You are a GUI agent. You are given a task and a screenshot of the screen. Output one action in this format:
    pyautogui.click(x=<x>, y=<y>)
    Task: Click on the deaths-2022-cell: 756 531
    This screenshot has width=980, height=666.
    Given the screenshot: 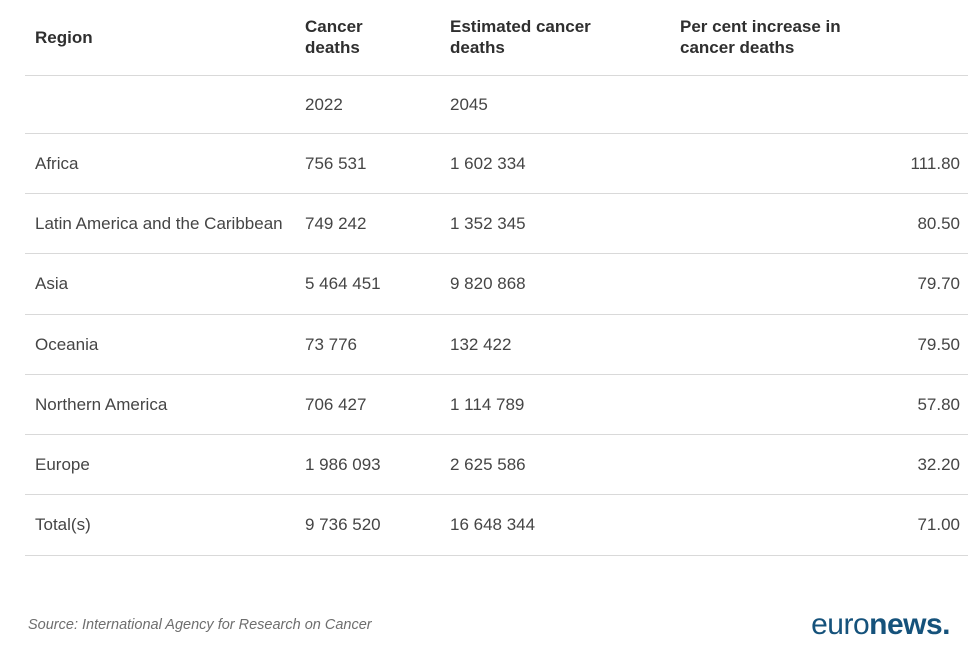 What is the action you would take?
    pyautogui.click(x=367, y=164)
    